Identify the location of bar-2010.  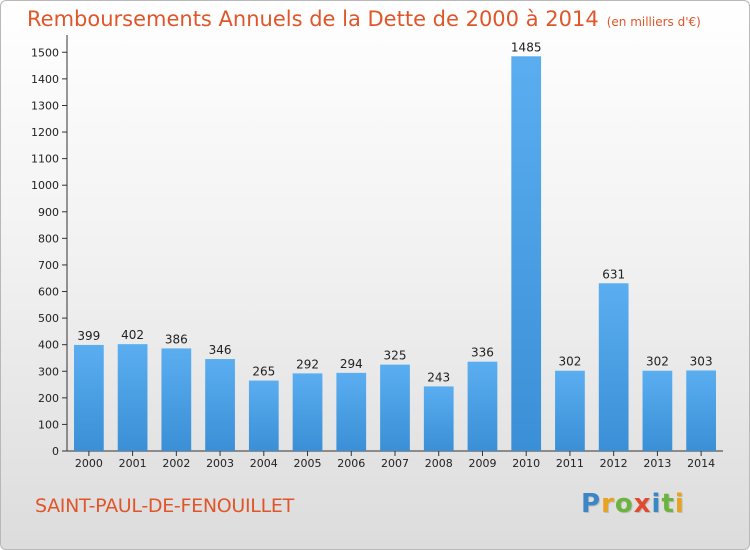
(526, 254).